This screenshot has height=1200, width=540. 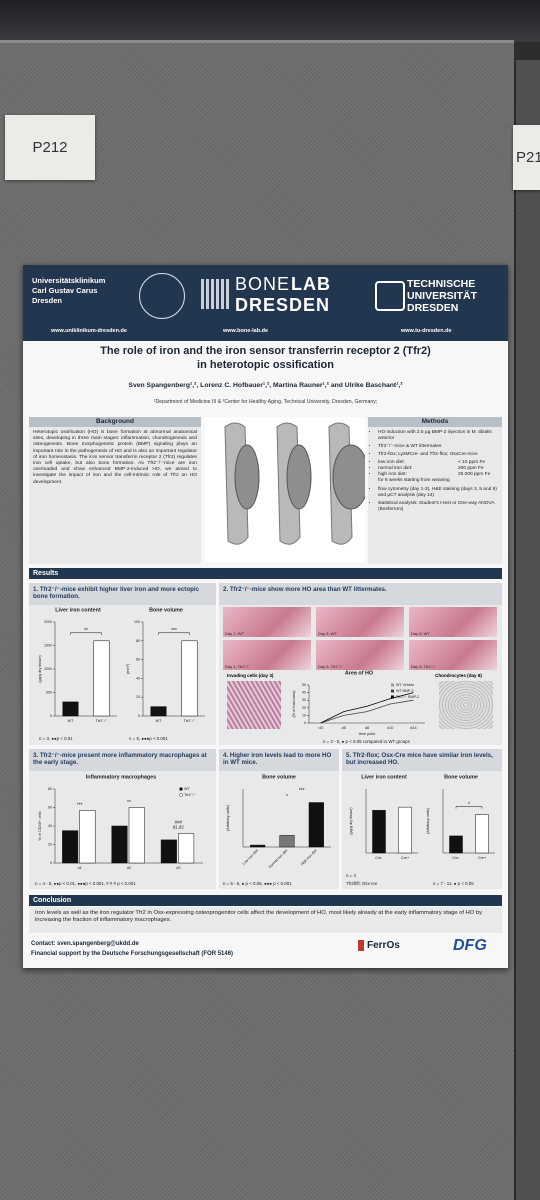 What do you see at coordinates (85, 944) in the screenshot?
I see `contact: Contact: sven.spangenberg@ukdd.de` at bounding box center [85, 944].